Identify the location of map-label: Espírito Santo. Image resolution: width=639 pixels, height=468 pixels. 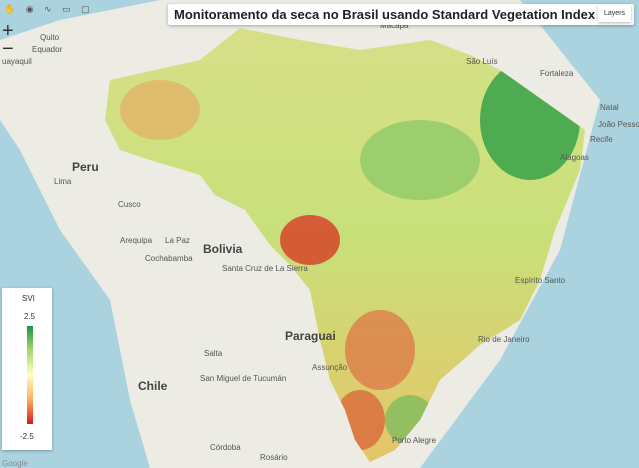
(540, 280).